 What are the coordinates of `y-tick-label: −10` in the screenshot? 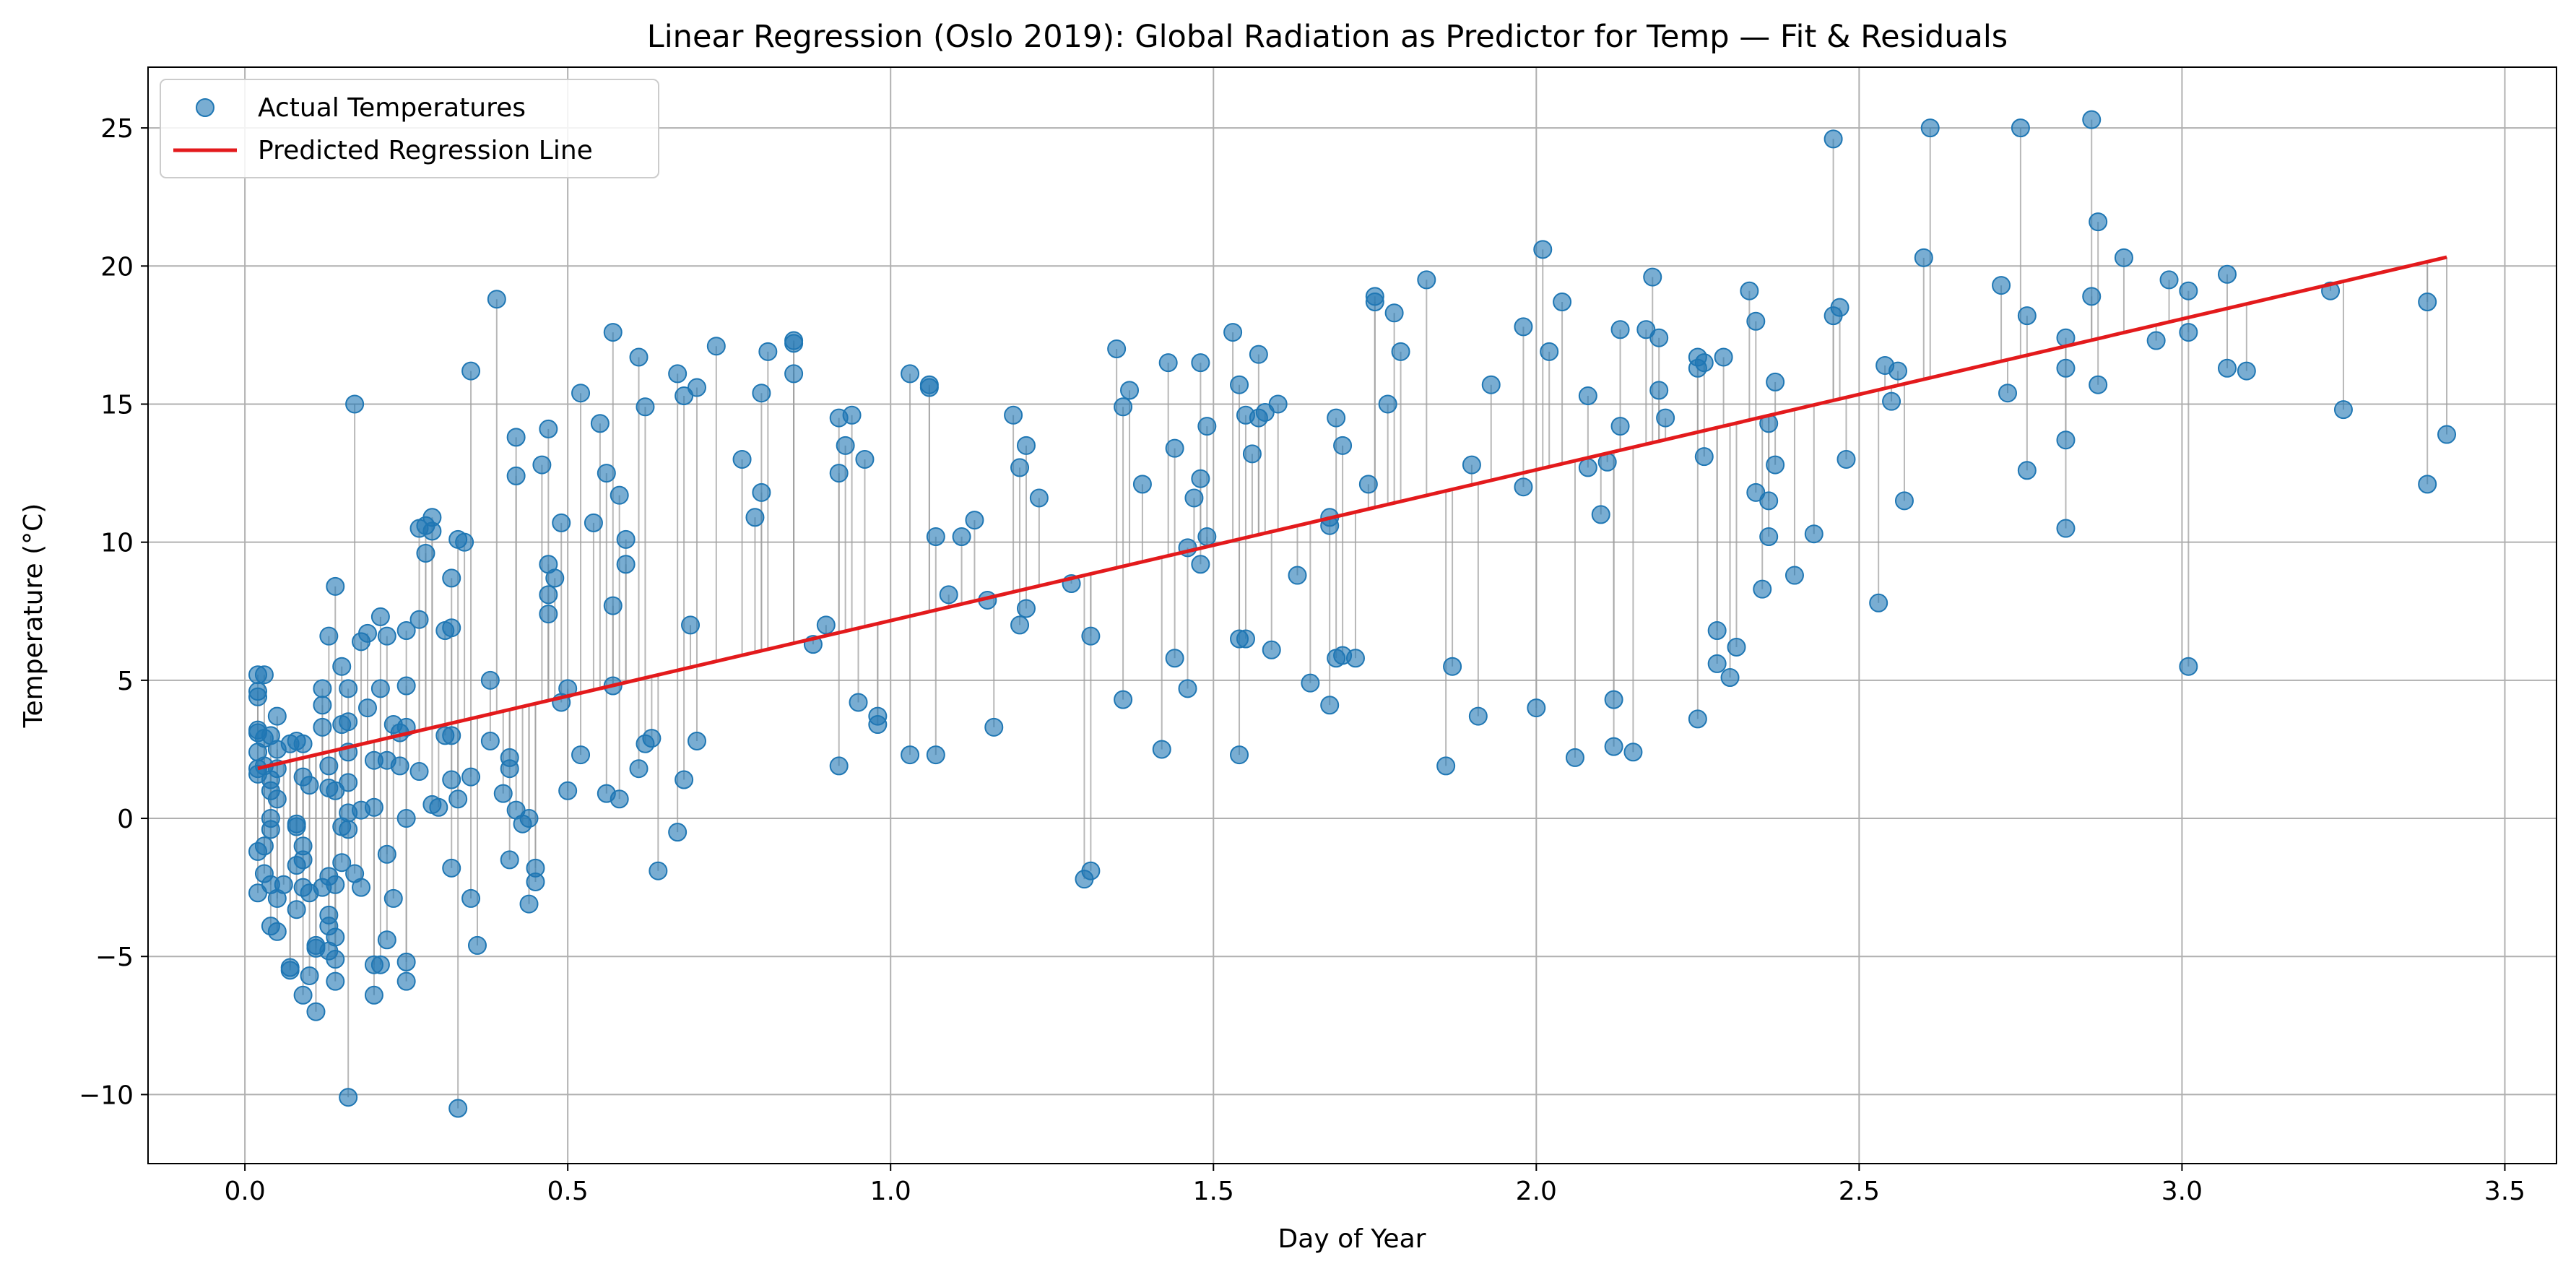 It's located at (106, 1095).